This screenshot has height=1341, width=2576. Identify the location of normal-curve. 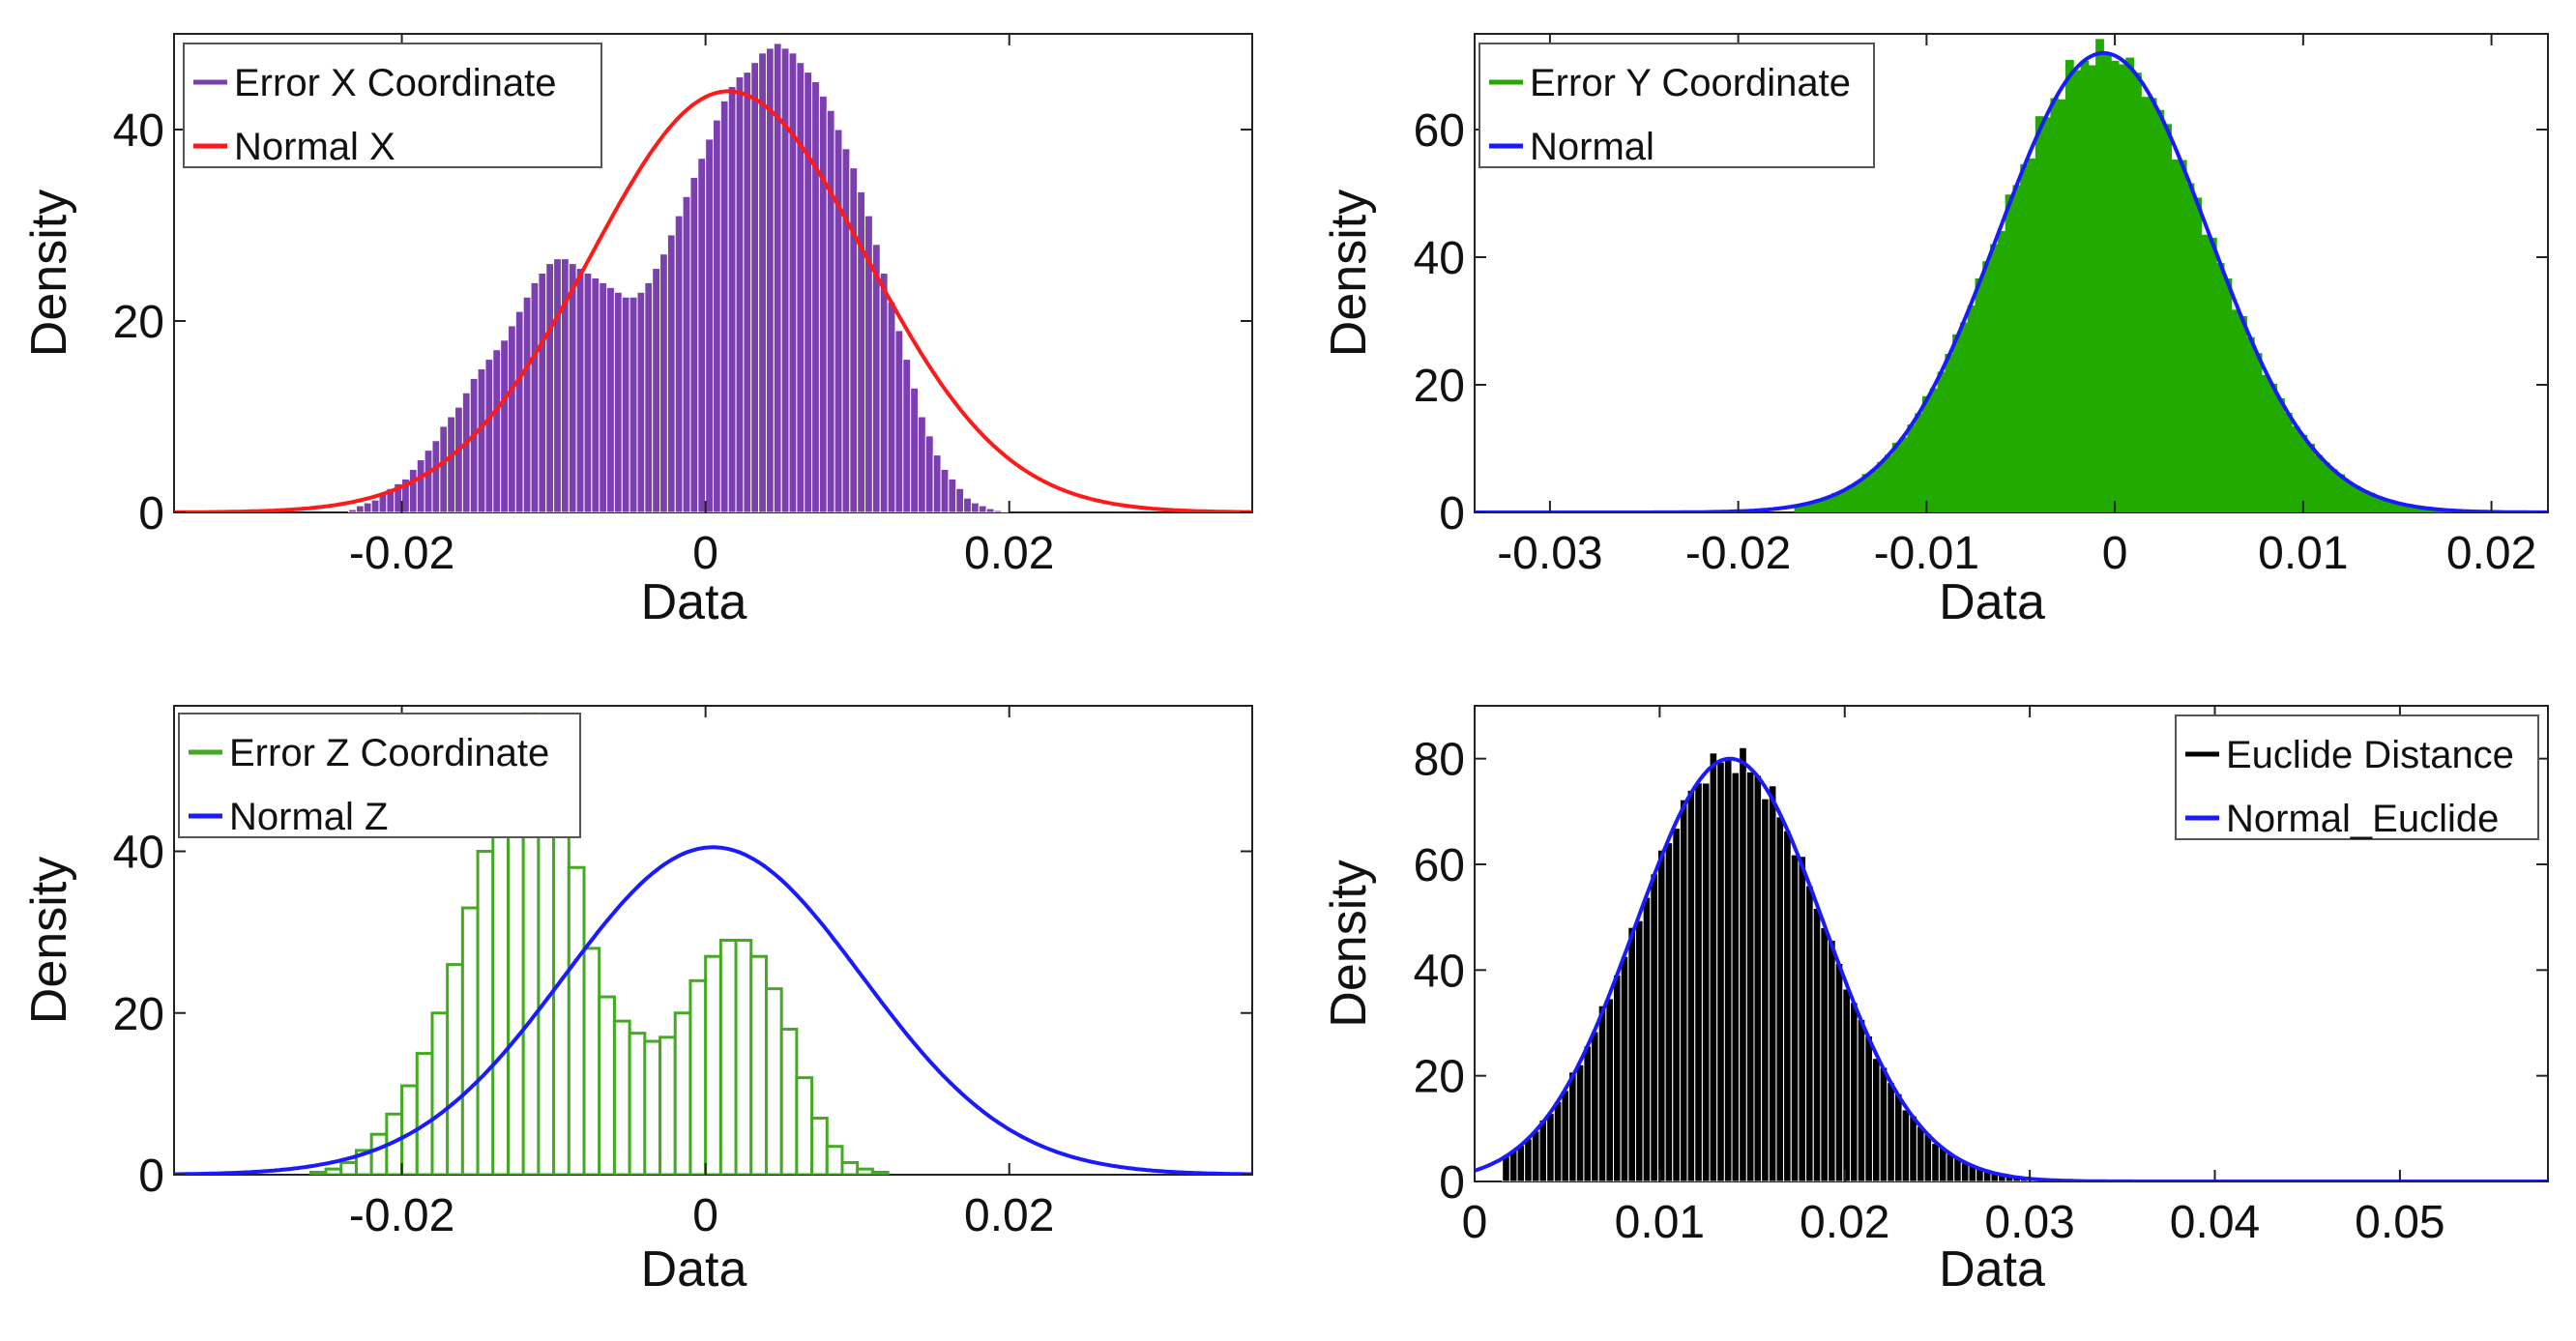
(713, 1010).